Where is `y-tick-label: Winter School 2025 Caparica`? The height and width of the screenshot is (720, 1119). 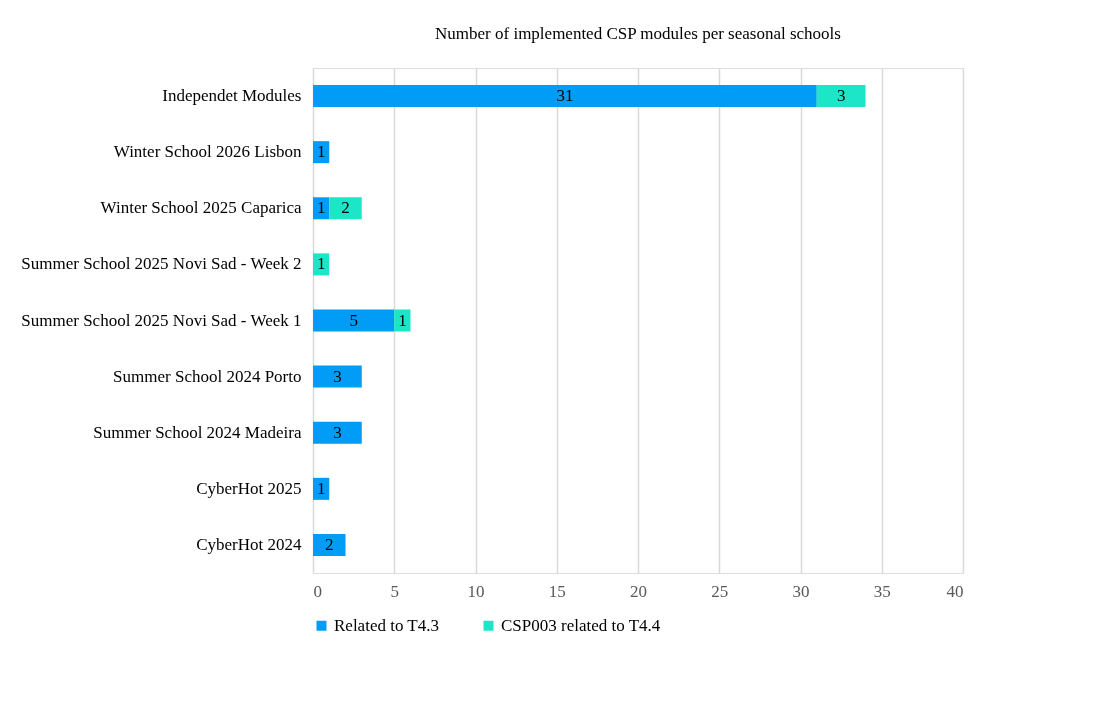
y-tick-label: Winter School 2025 Caparica is located at coordinates (201, 208).